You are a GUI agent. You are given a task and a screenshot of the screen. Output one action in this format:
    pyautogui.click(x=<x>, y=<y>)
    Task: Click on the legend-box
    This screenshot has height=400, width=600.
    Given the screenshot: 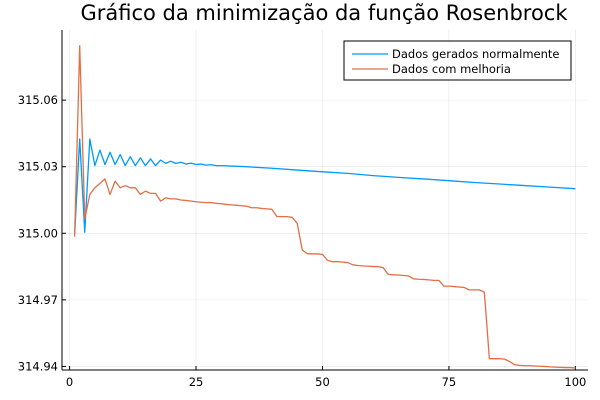 What is the action you would take?
    pyautogui.click(x=457, y=60)
    